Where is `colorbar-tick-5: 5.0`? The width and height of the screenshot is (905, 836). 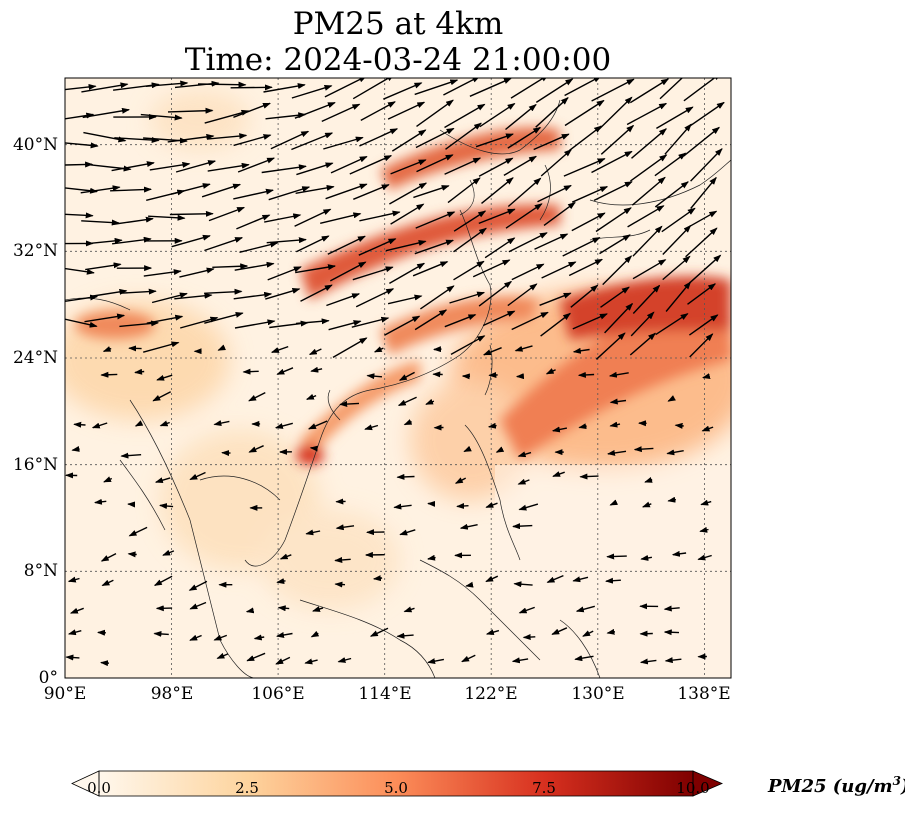 colorbar-tick-5: 5.0 is located at coordinates (396, 788).